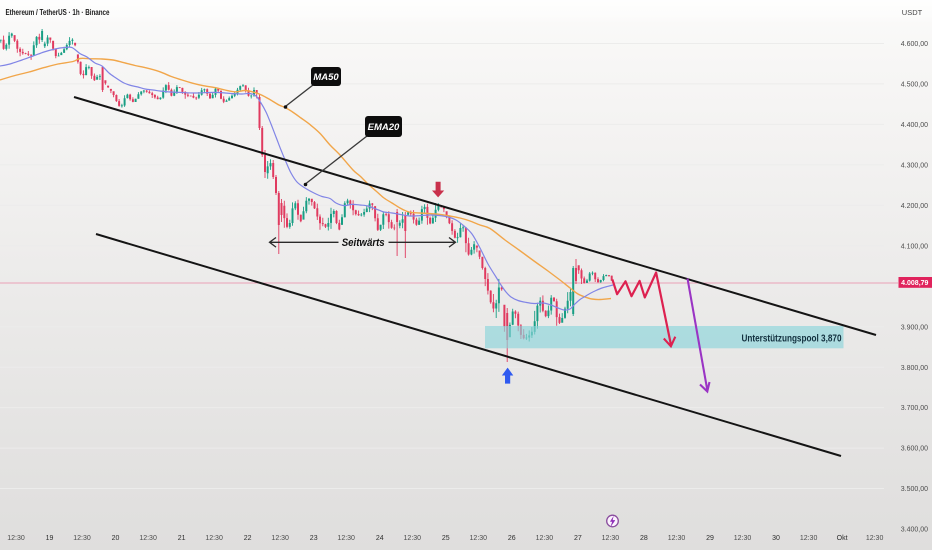  I want to click on svg-text:Ethereum / TetherUS · 1h · Bin: Ethereum / TetherUS · 1h · Binance, so click(58, 12).